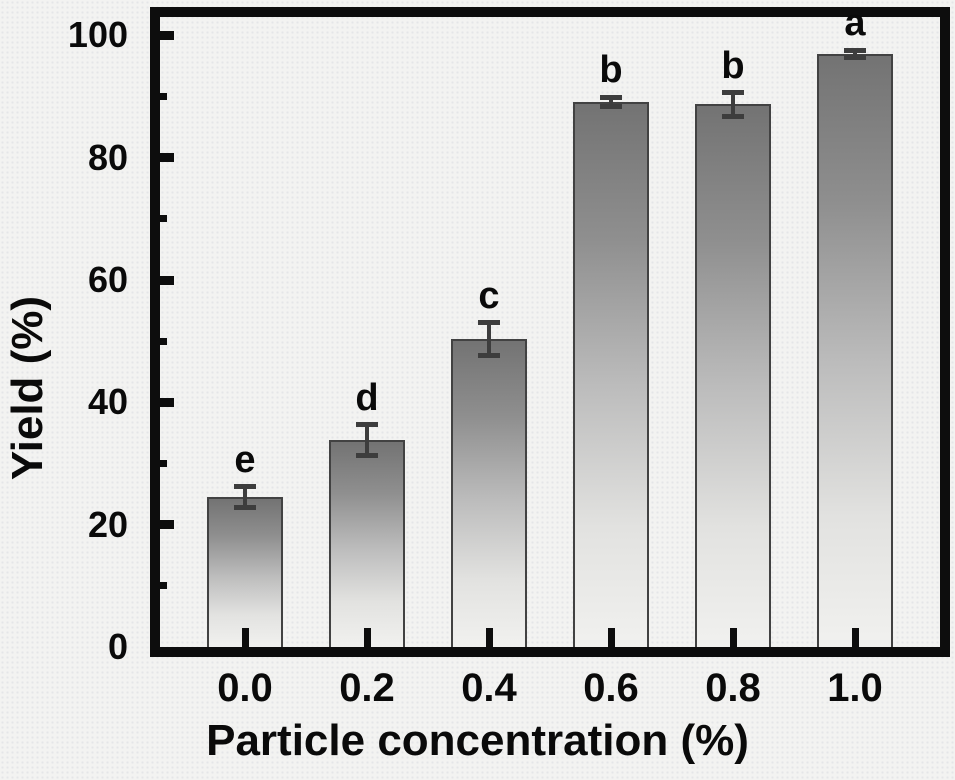 This screenshot has height=780, width=955. Describe the element at coordinates (245, 459) in the screenshot. I see `sig-letter: e` at that location.